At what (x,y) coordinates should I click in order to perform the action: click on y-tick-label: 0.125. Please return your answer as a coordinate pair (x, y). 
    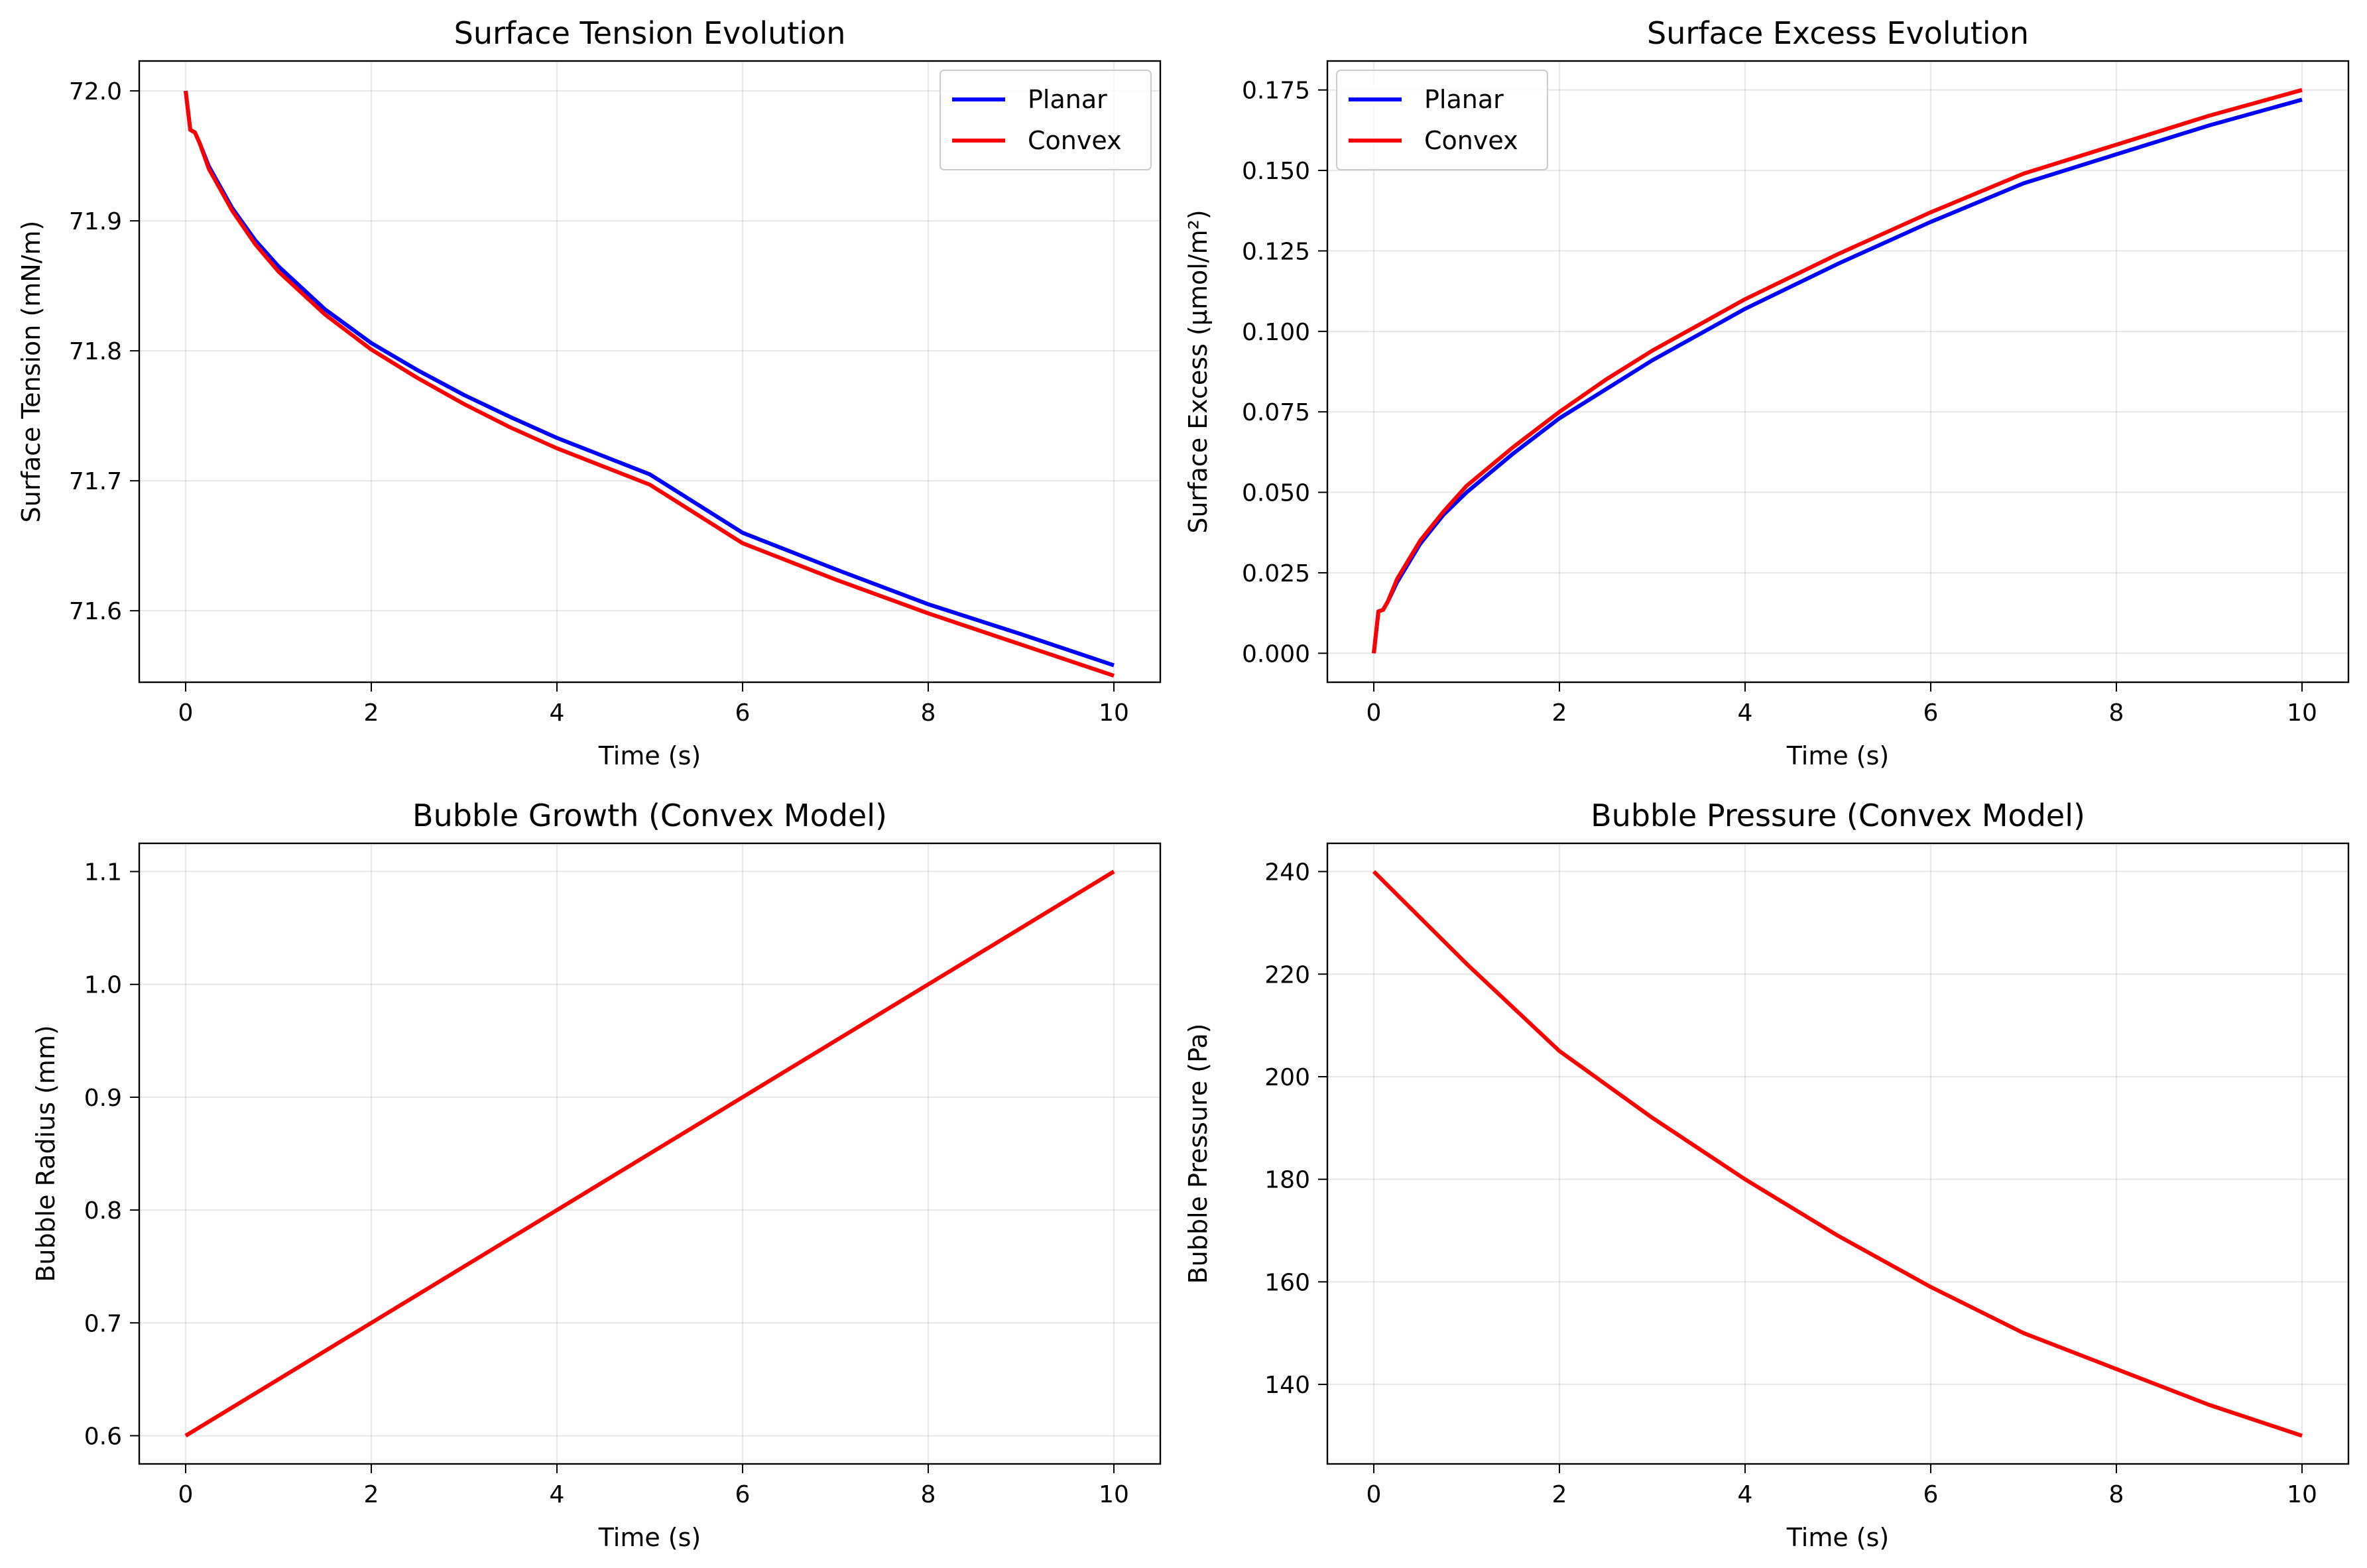
    Looking at the image, I should click on (1276, 251).